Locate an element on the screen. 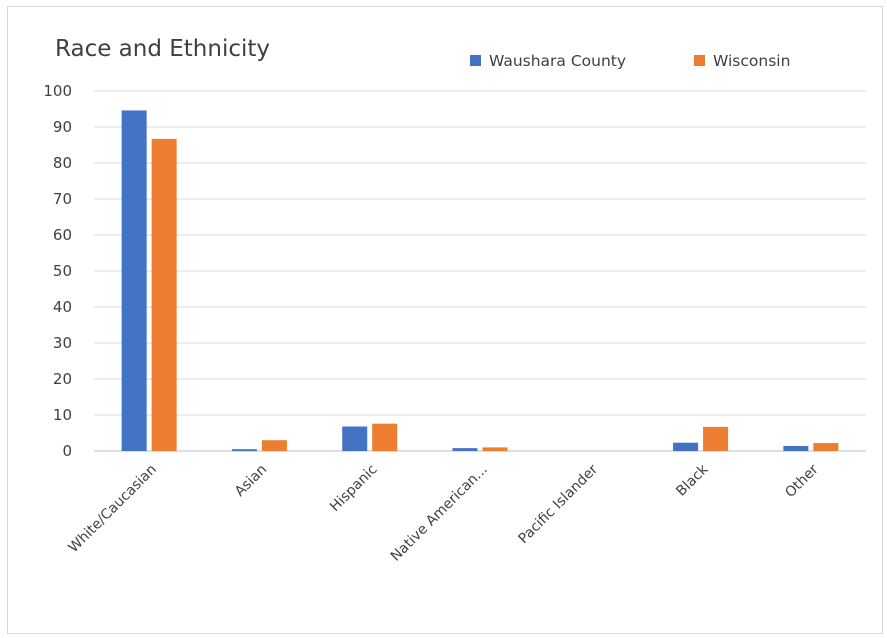 Image resolution: width=887 pixels, height=638 pixels. legend-label: Waushara County is located at coordinates (557, 61).